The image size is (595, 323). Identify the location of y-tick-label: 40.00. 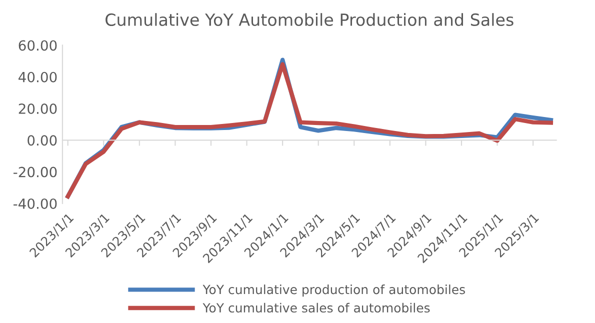
(37, 77).